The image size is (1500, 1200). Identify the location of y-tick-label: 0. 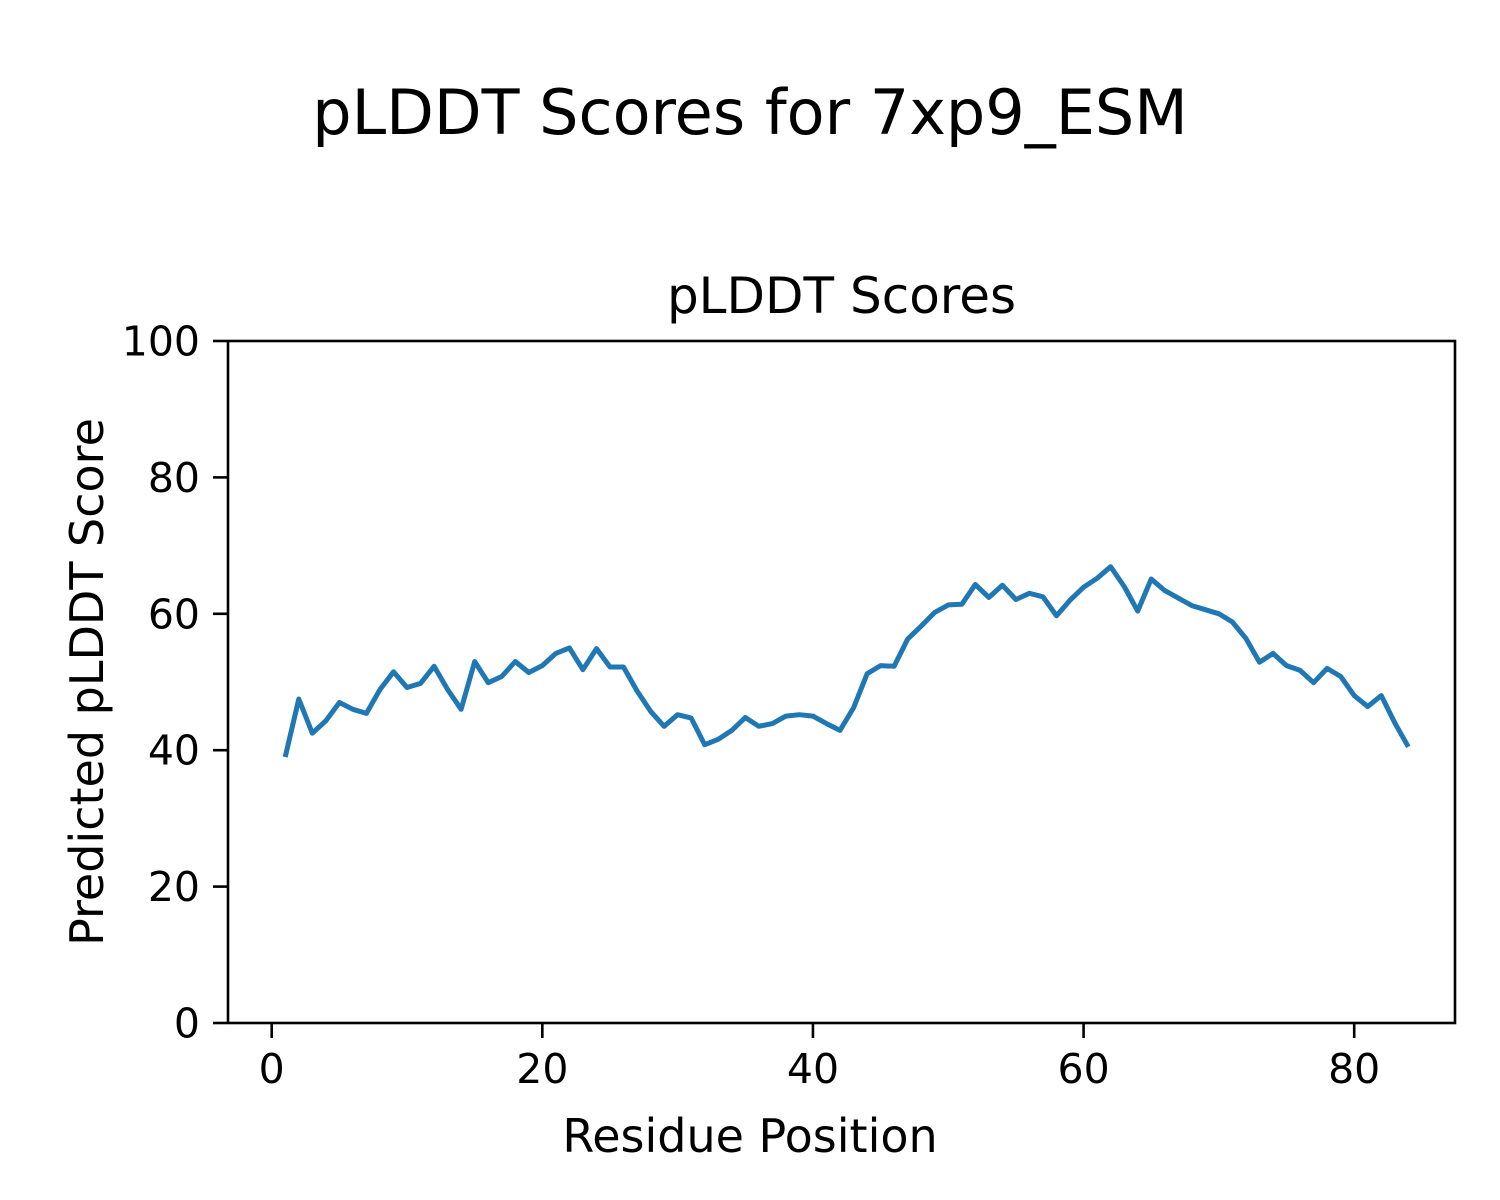
(187, 1024).